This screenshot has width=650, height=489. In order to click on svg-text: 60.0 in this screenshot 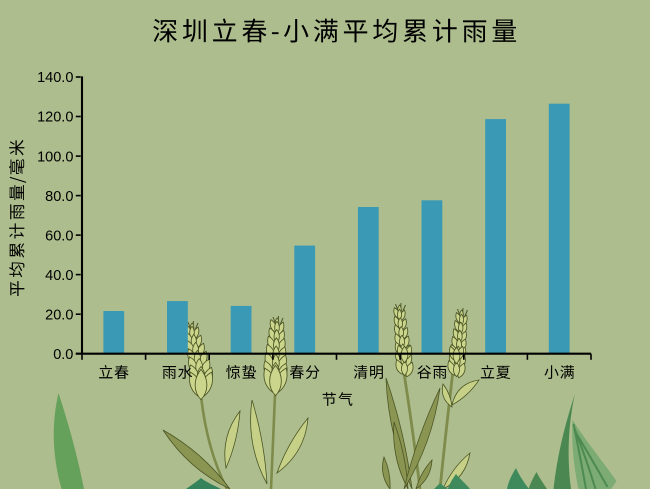, I will do `click(59, 236)`.